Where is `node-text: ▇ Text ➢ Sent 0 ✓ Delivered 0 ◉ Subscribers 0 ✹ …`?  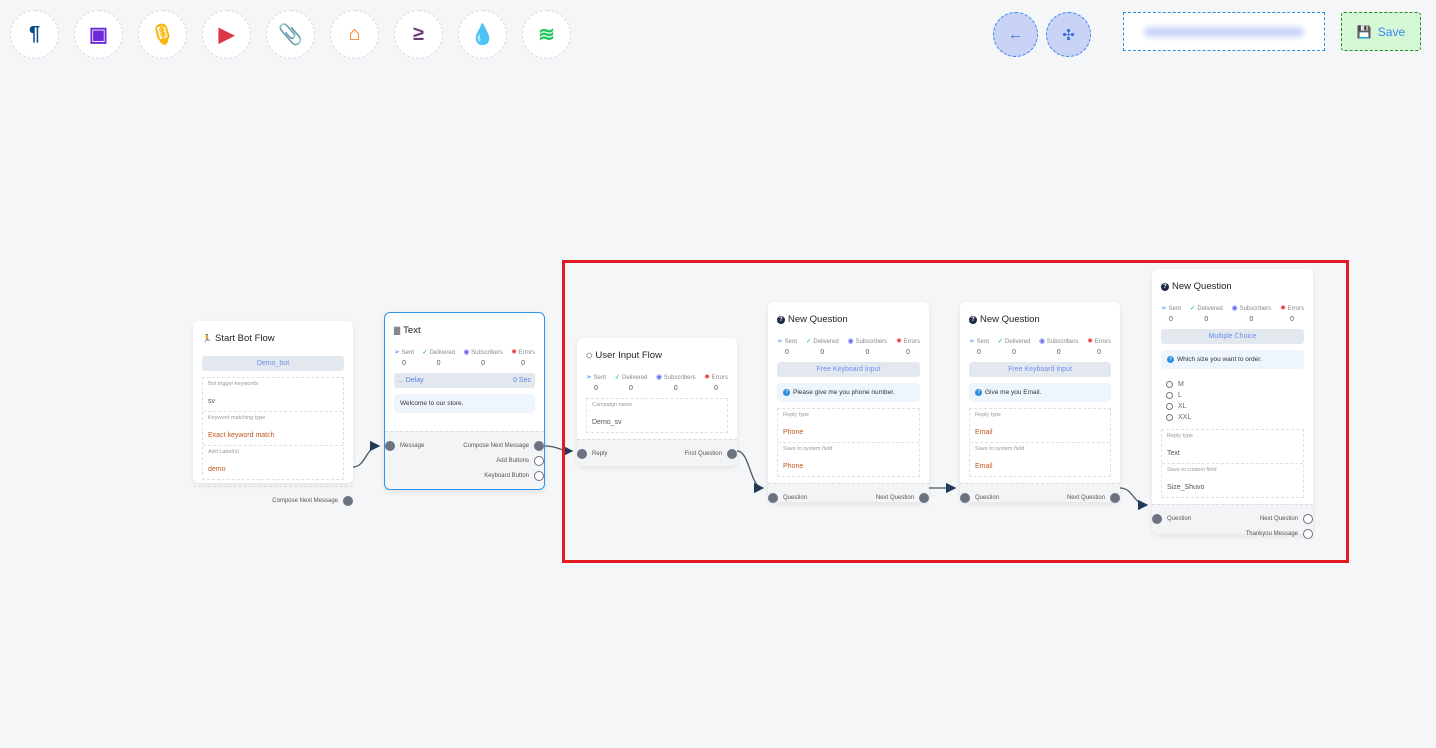 node-text: ▇ Text ➢ Sent 0 ✓ Delivered 0 ◉ Subscribers 0 ✹ … is located at coordinates (464, 401).